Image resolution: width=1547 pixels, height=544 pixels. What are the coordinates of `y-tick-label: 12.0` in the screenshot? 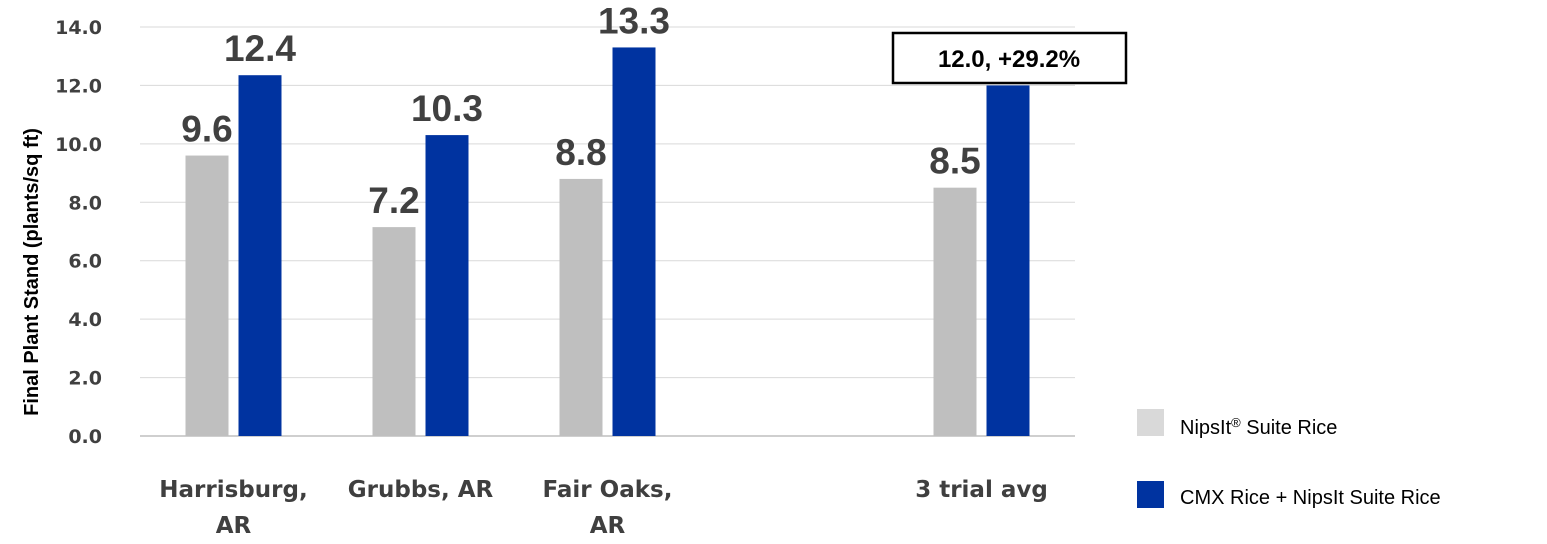 It's located at (78, 86).